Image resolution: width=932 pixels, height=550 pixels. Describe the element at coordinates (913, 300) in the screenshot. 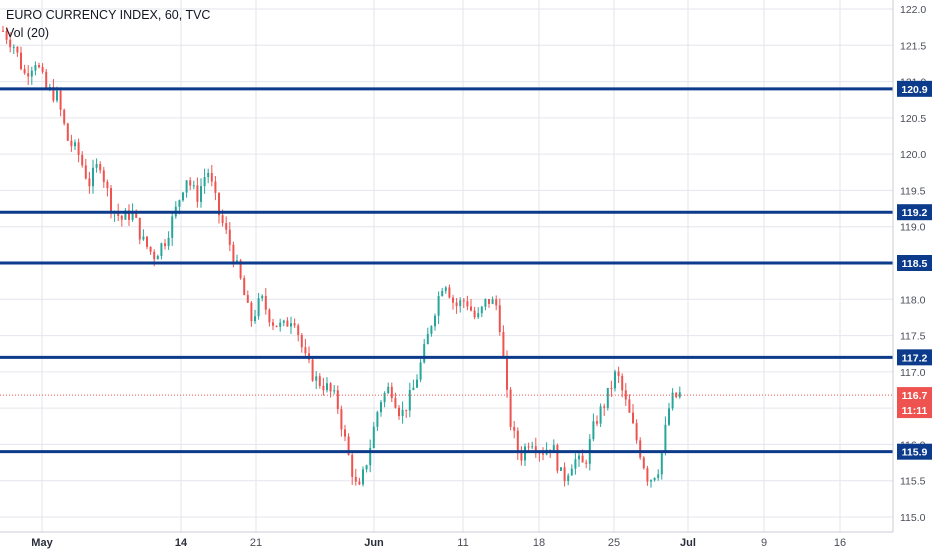

I see `price-tick-label: 118.0` at that location.